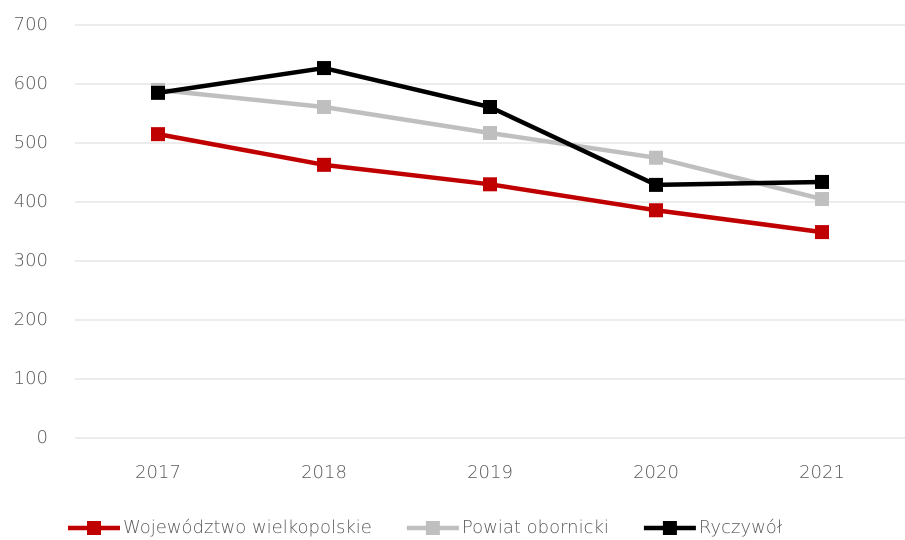 This screenshot has width=905, height=540. I want to click on legend-label: Powiat obornicki, so click(535, 527).